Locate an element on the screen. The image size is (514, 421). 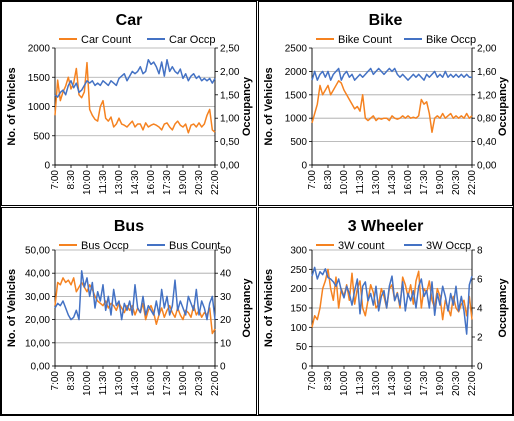
legend-entry-0: Bike Count is located at coordinates (365, 40).